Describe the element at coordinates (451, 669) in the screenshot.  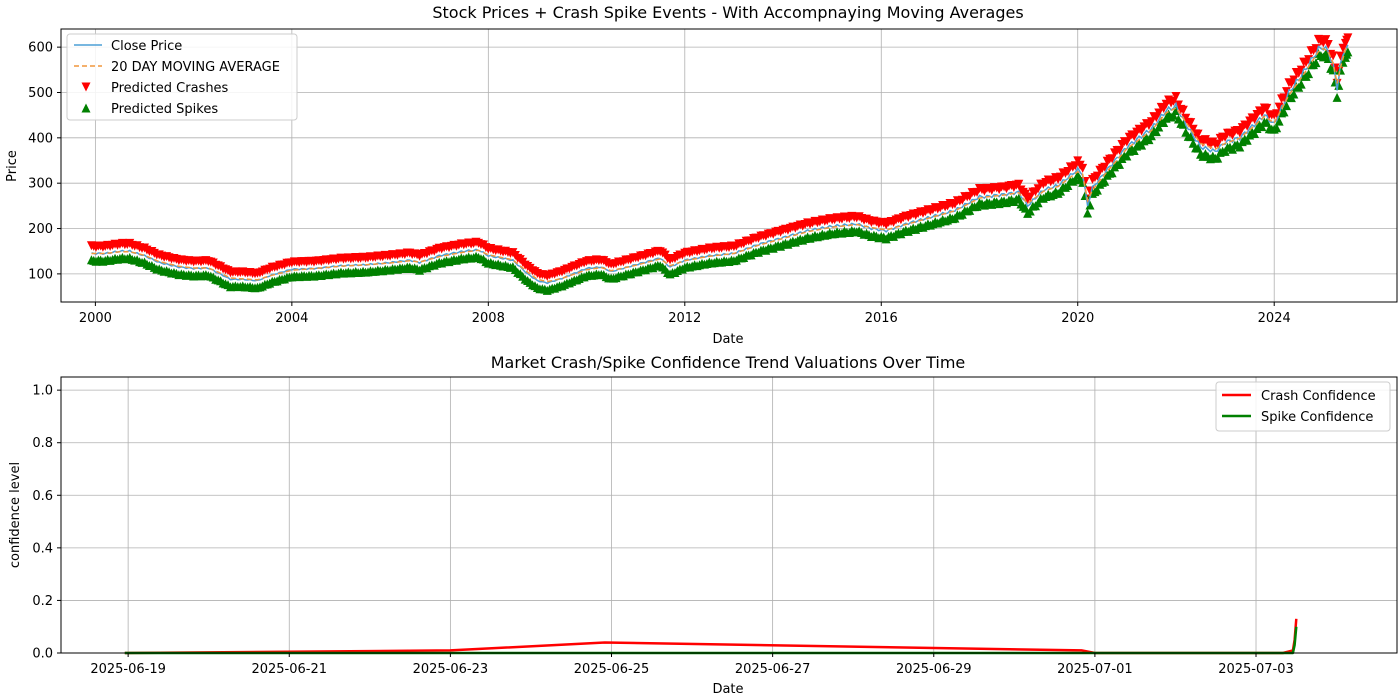
I see `confidence-x-tick-label: 2025-06-23` at that location.